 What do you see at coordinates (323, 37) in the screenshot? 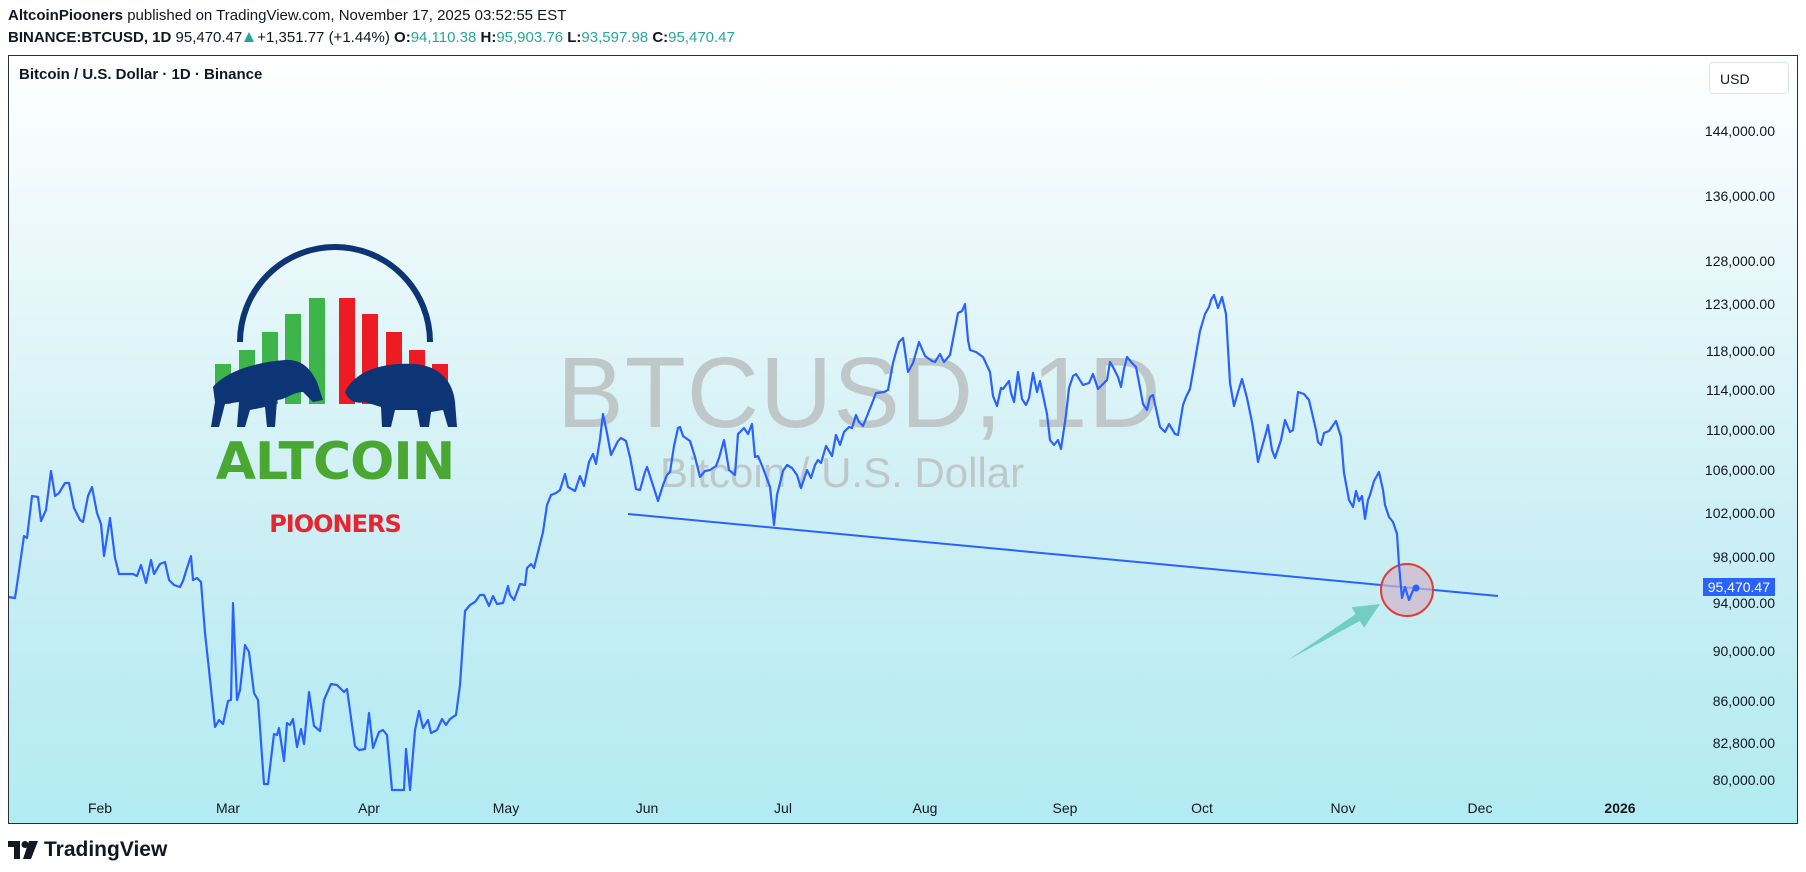
I see `price-change: +1,351.77 (+1.44%)` at bounding box center [323, 37].